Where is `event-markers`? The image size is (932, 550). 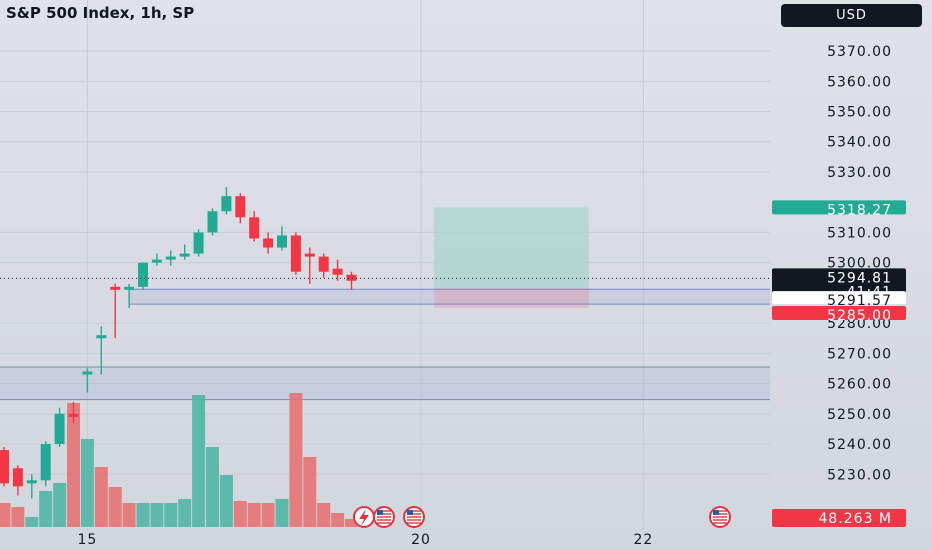
event-markers is located at coordinates (542, 517).